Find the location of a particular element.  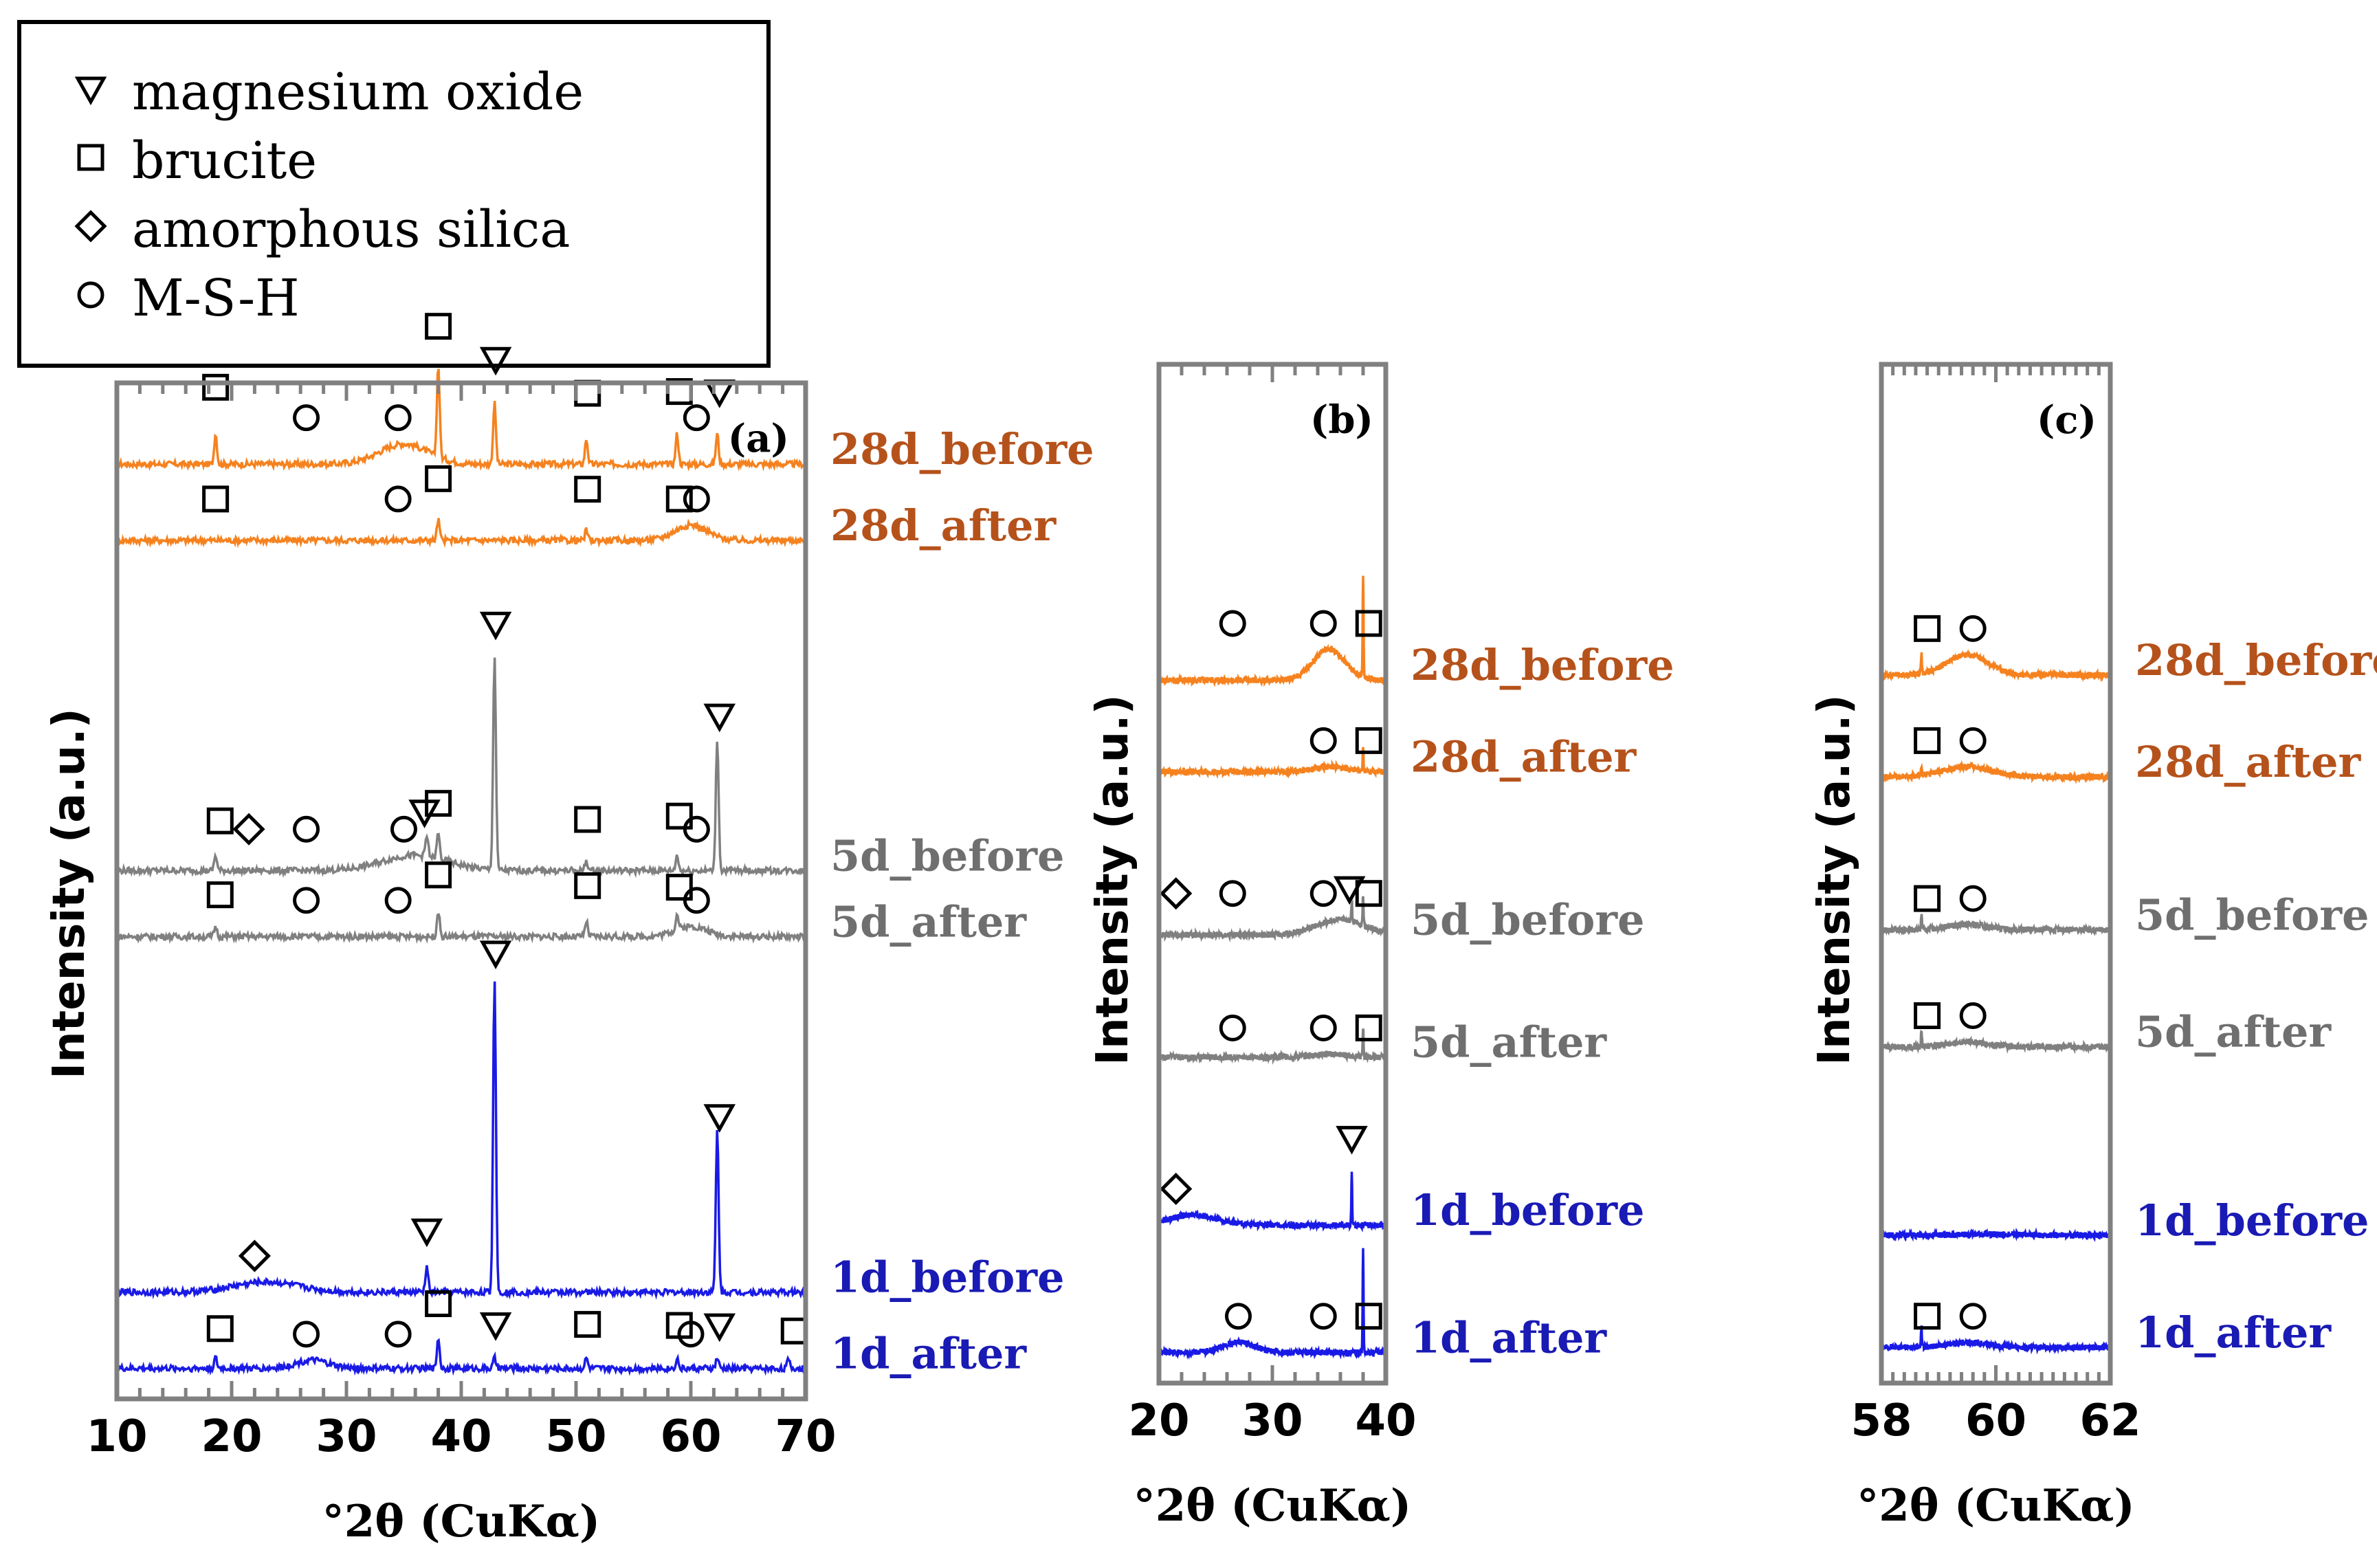

x-tick-label: 70 is located at coordinates (805, 1437).